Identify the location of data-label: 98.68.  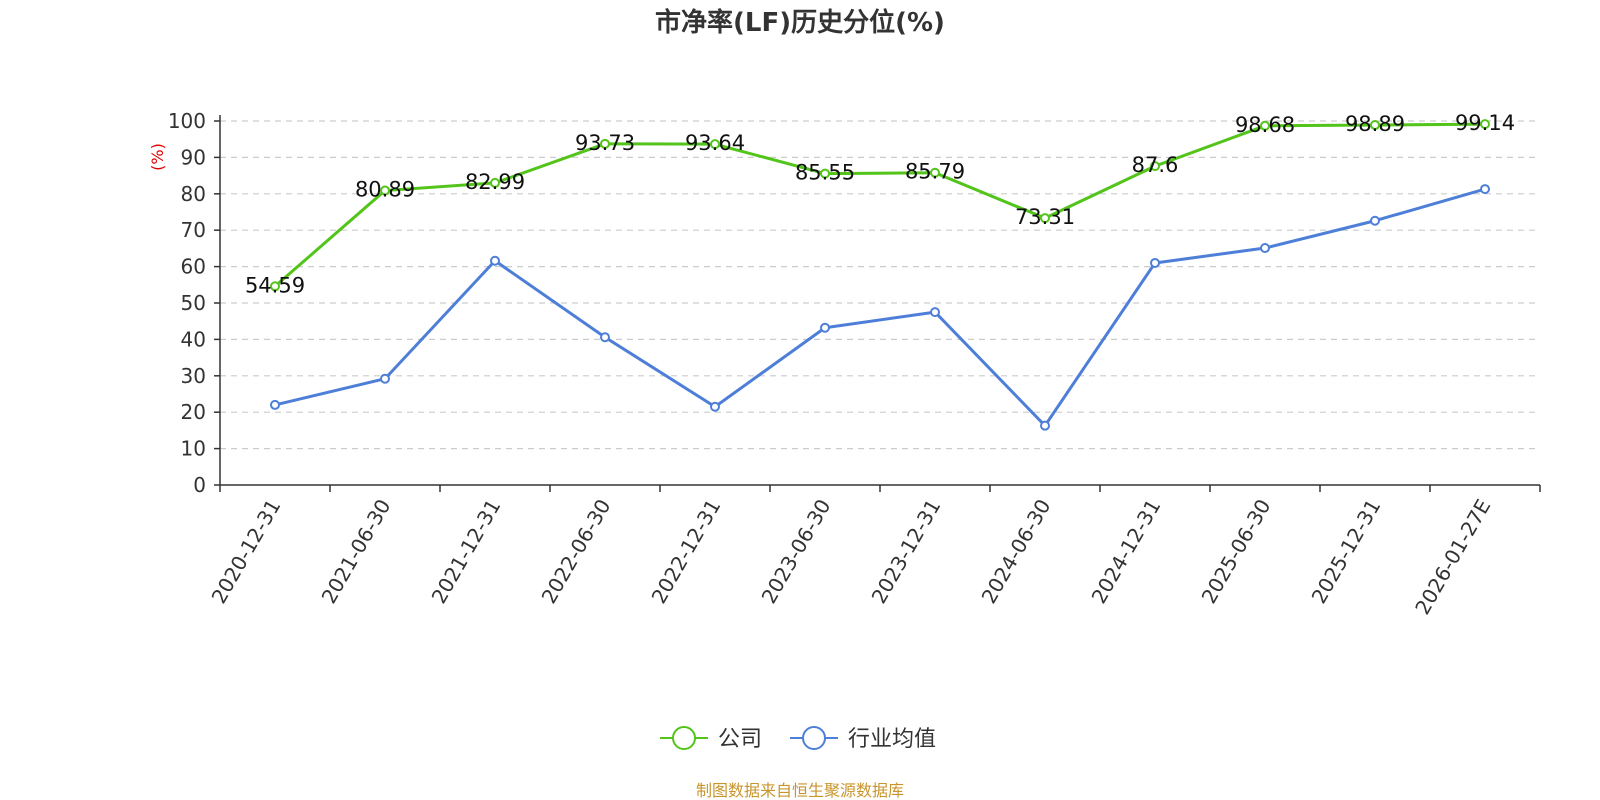
(1265, 125).